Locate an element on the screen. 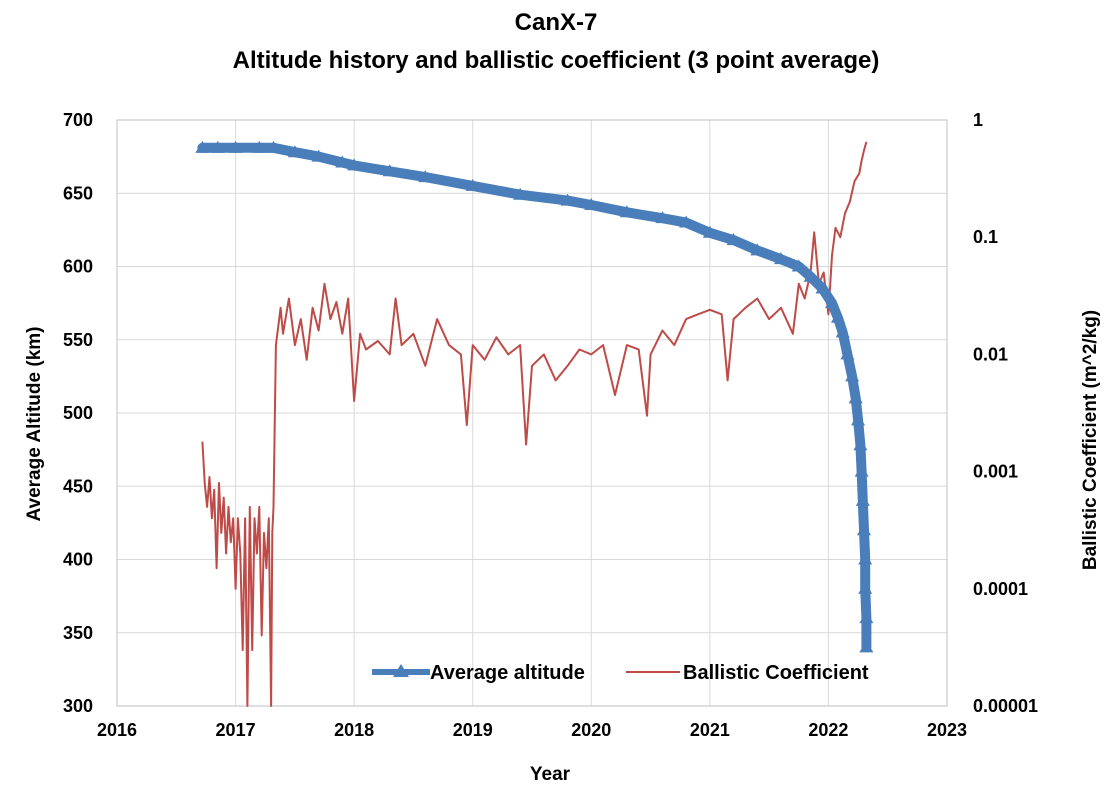  y-axis-title: Average Altitude (km) is located at coordinates (34, 424).